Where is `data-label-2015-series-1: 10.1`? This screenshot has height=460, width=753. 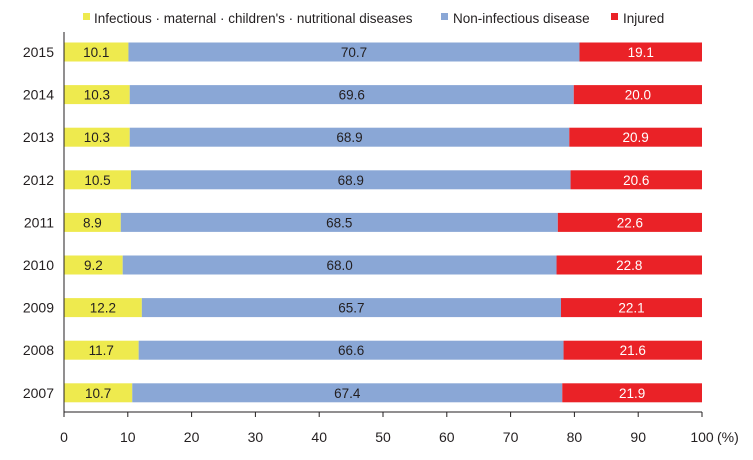
data-label-2015-series-1: 10.1 is located at coordinates (96, 52).